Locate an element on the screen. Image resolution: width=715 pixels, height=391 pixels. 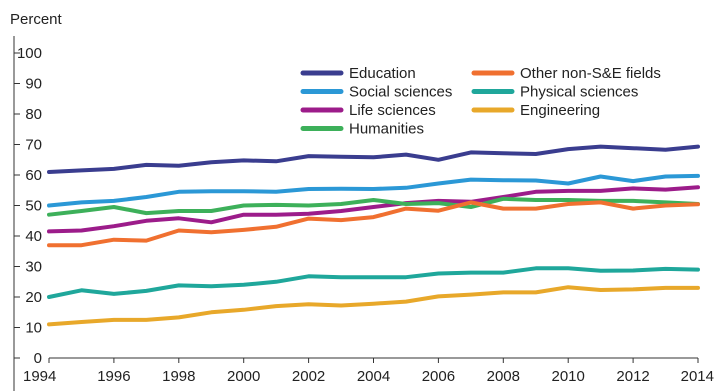
y-tick-label: 70 is located at coordinates (33, 145).